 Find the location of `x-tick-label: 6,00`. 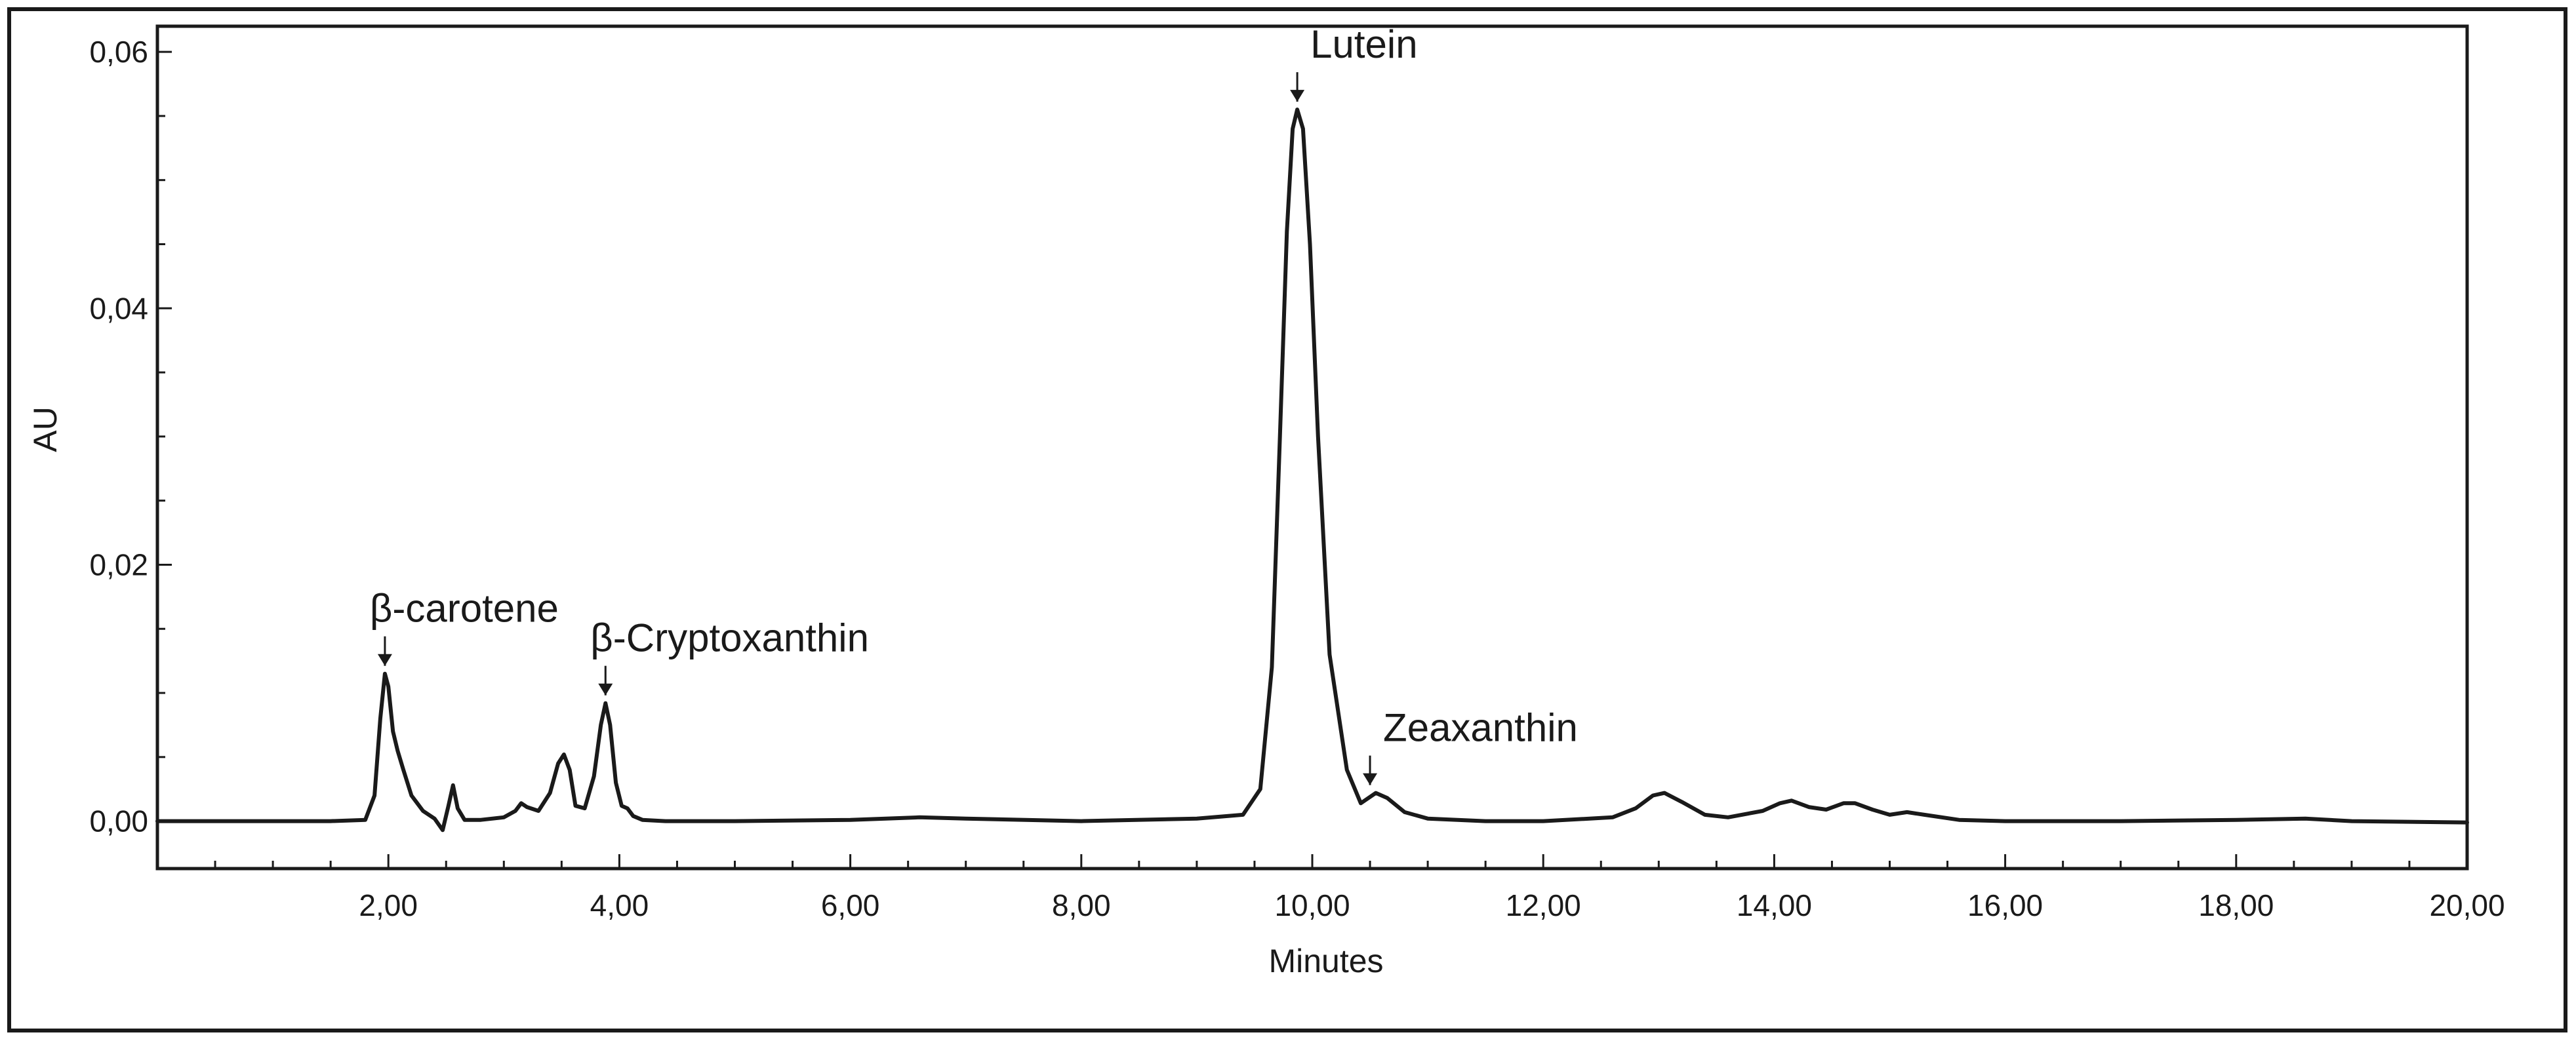

x-tick-label: 6,00 is located at coordinates (850, 905).